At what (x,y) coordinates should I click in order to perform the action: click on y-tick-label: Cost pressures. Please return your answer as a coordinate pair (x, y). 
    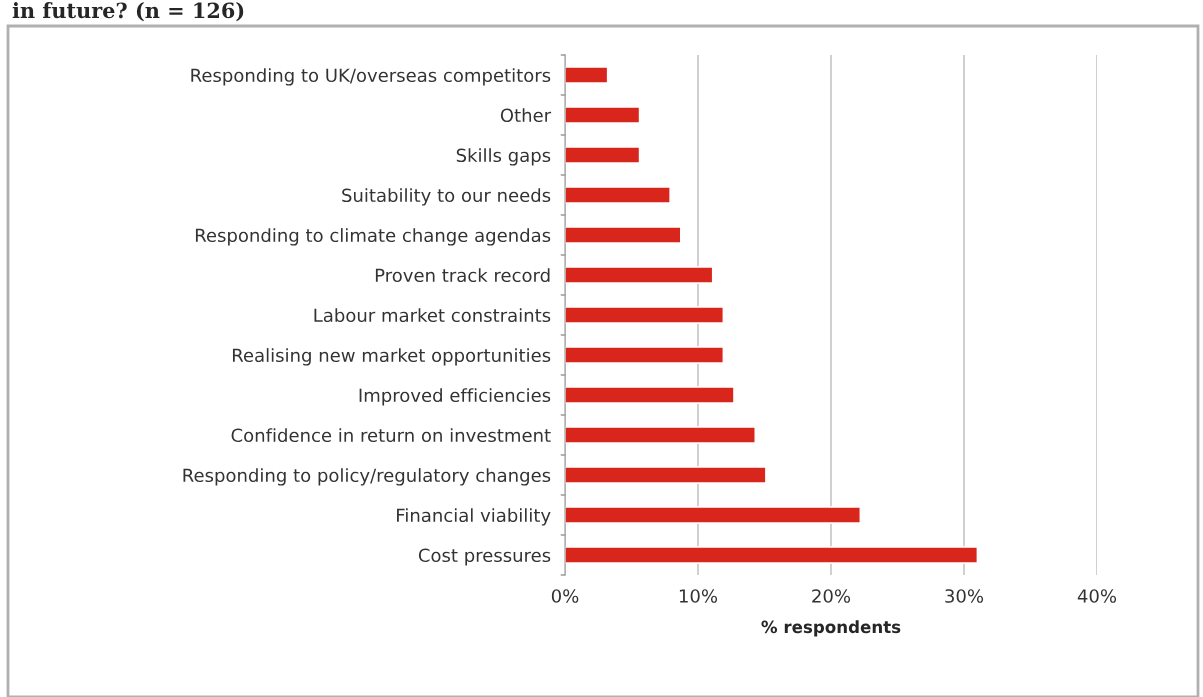
    Looking at the image, I should click on (484, 557).